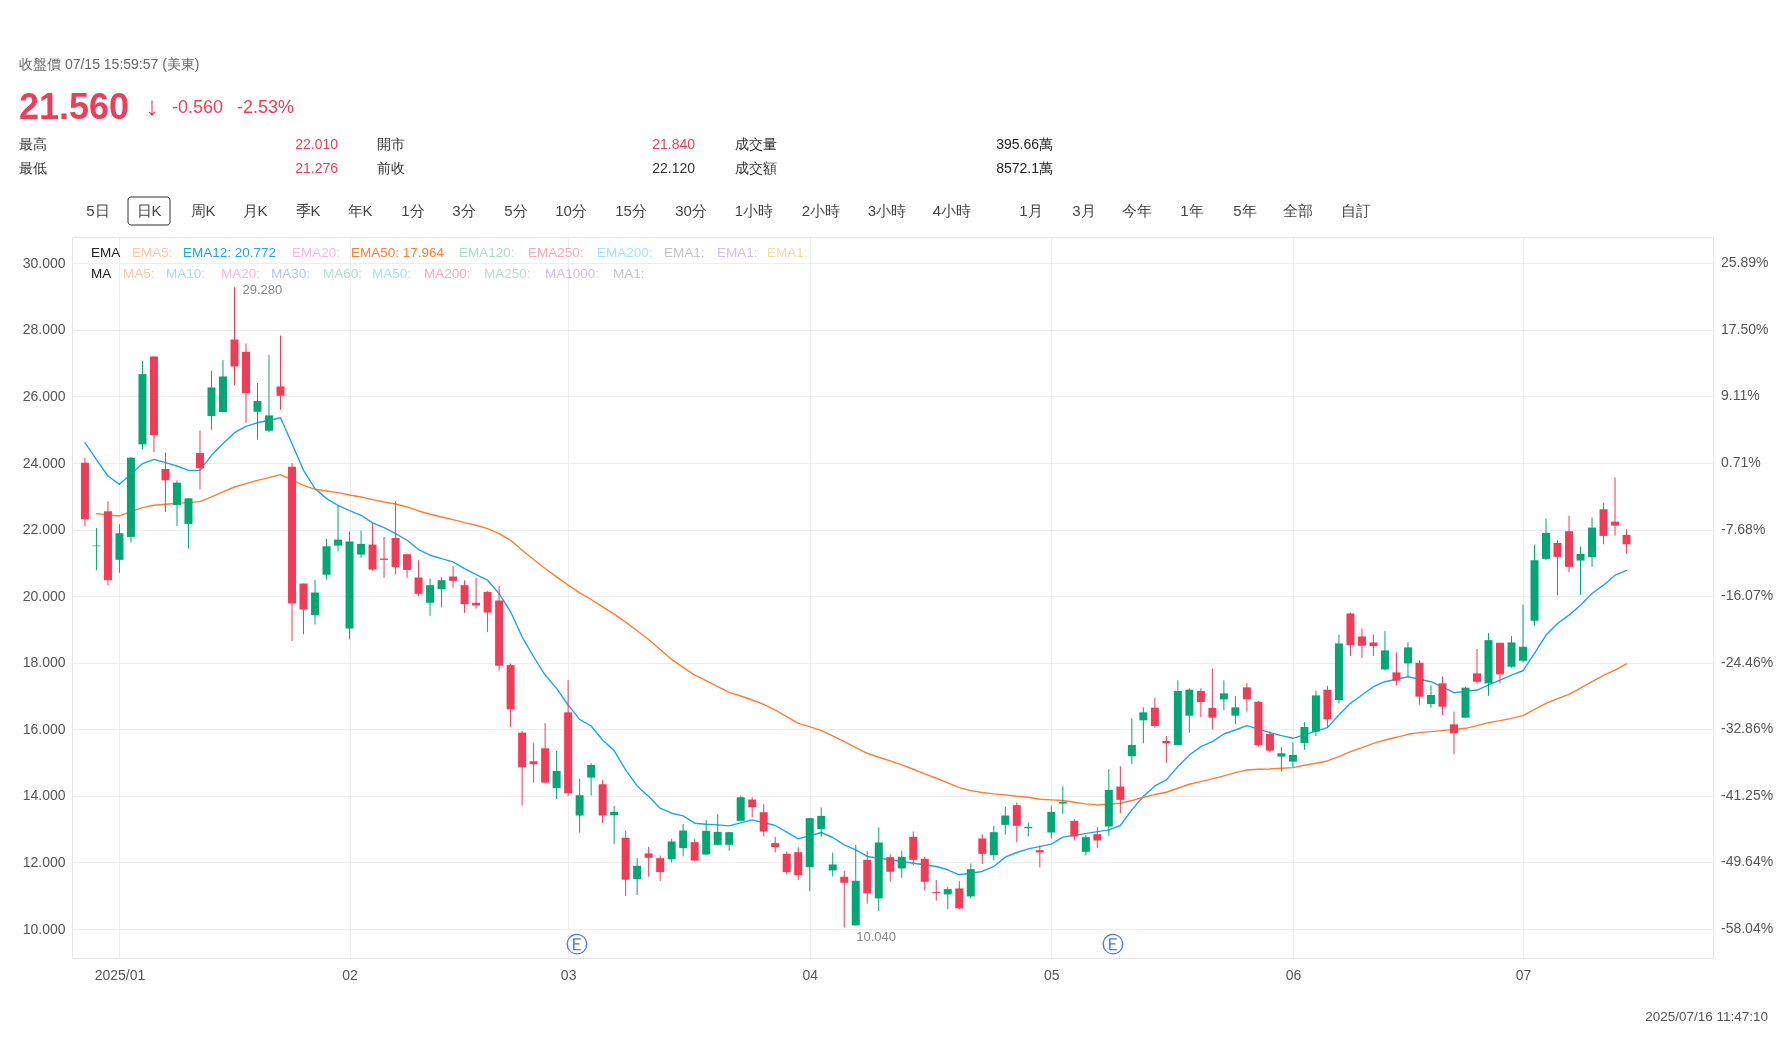 Image resolution: width=1787 pixels, height=1050 pixels. Describe the element at coordinates (101, 273) in the screenshot. I see `annotation: MA` at that location.